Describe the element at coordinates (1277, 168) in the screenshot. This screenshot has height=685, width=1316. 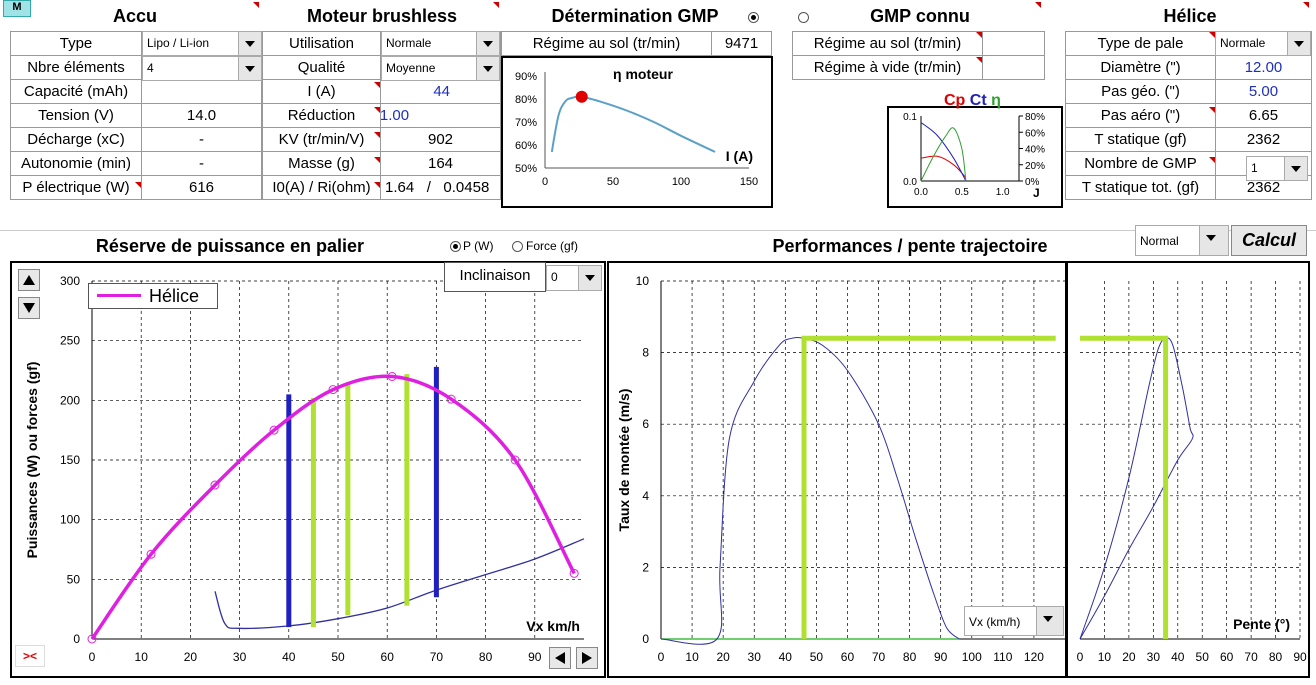
I see `helice-gmp-count-select: 1` at that location.